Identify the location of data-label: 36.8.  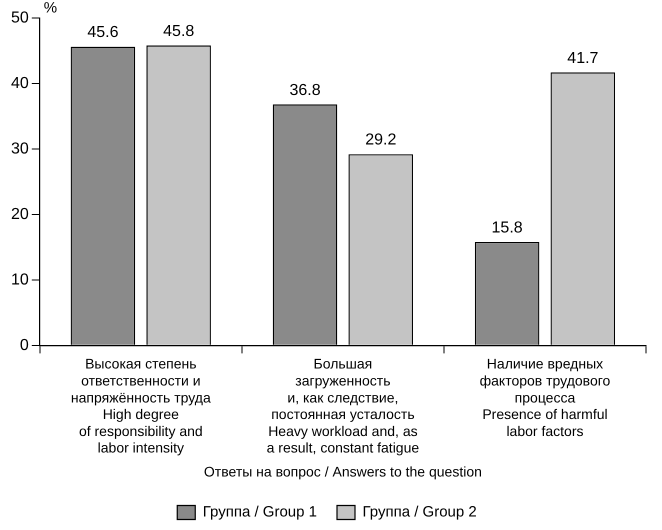
(305, 90).